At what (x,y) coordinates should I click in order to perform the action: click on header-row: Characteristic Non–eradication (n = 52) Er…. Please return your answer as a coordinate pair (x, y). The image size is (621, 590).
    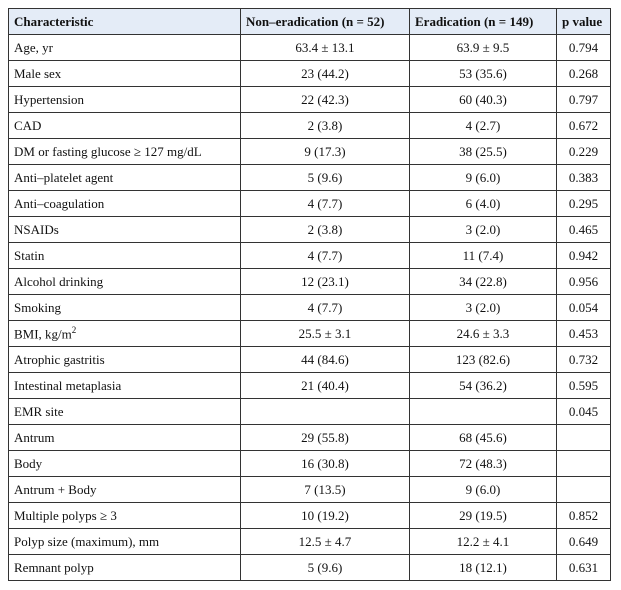
    Looking at the image, I should click on (309, 21).